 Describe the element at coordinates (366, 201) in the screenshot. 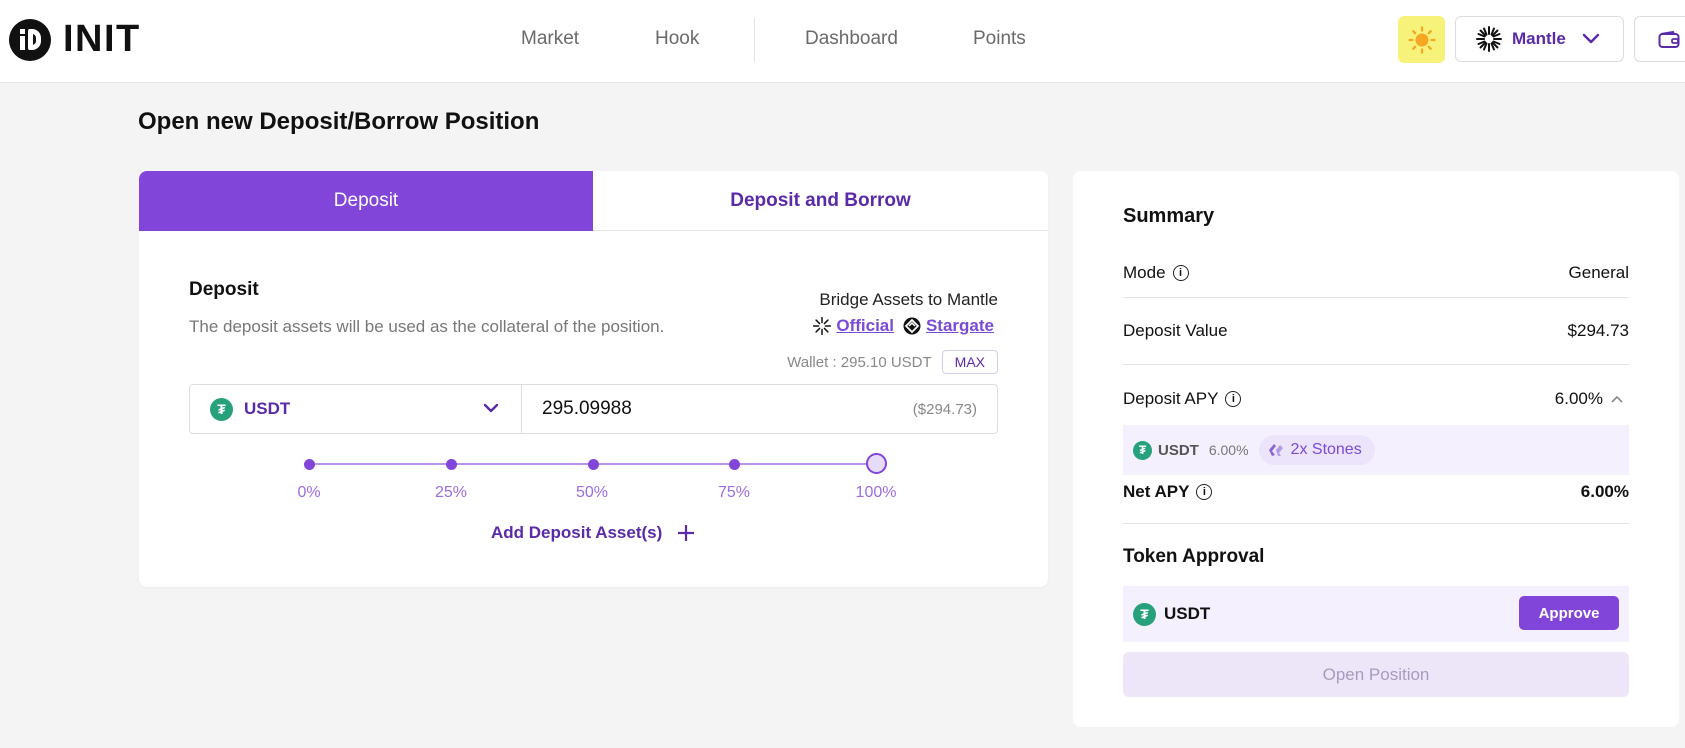

I see `tab-deposit: Deposit` at that location.